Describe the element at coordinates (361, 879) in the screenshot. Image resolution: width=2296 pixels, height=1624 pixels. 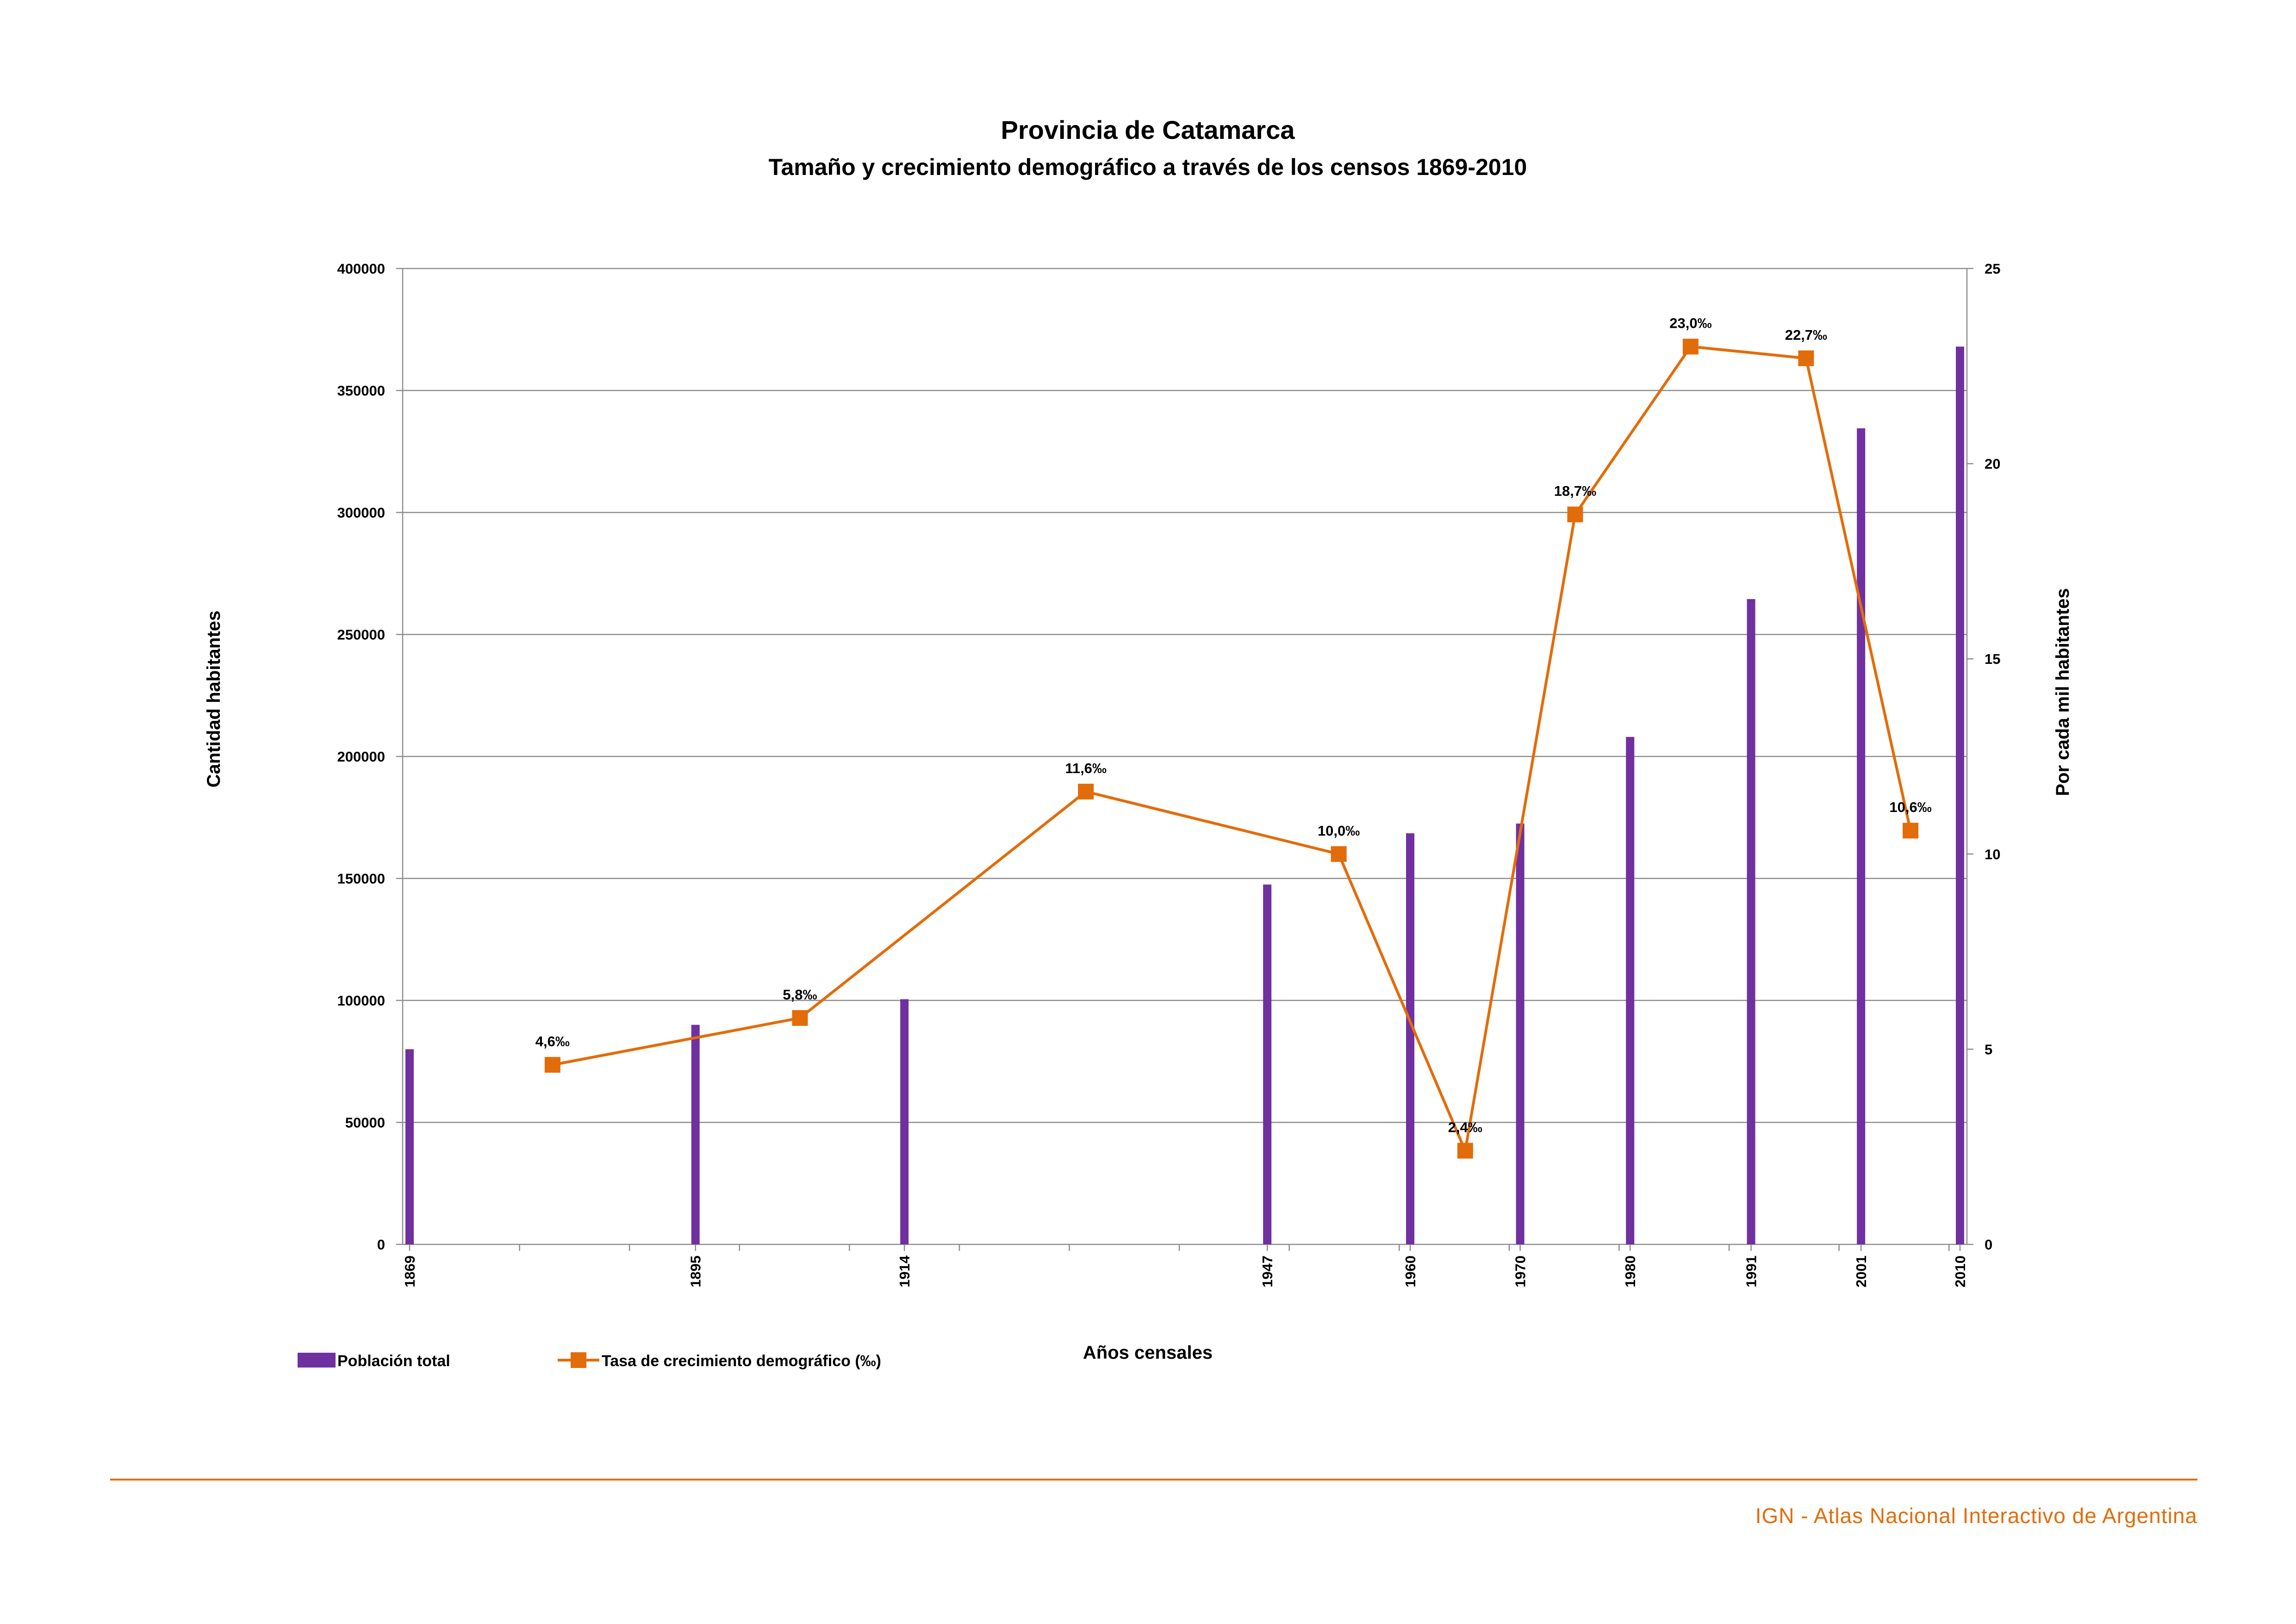
I see `y-tick-label-left: 150000` at that location.